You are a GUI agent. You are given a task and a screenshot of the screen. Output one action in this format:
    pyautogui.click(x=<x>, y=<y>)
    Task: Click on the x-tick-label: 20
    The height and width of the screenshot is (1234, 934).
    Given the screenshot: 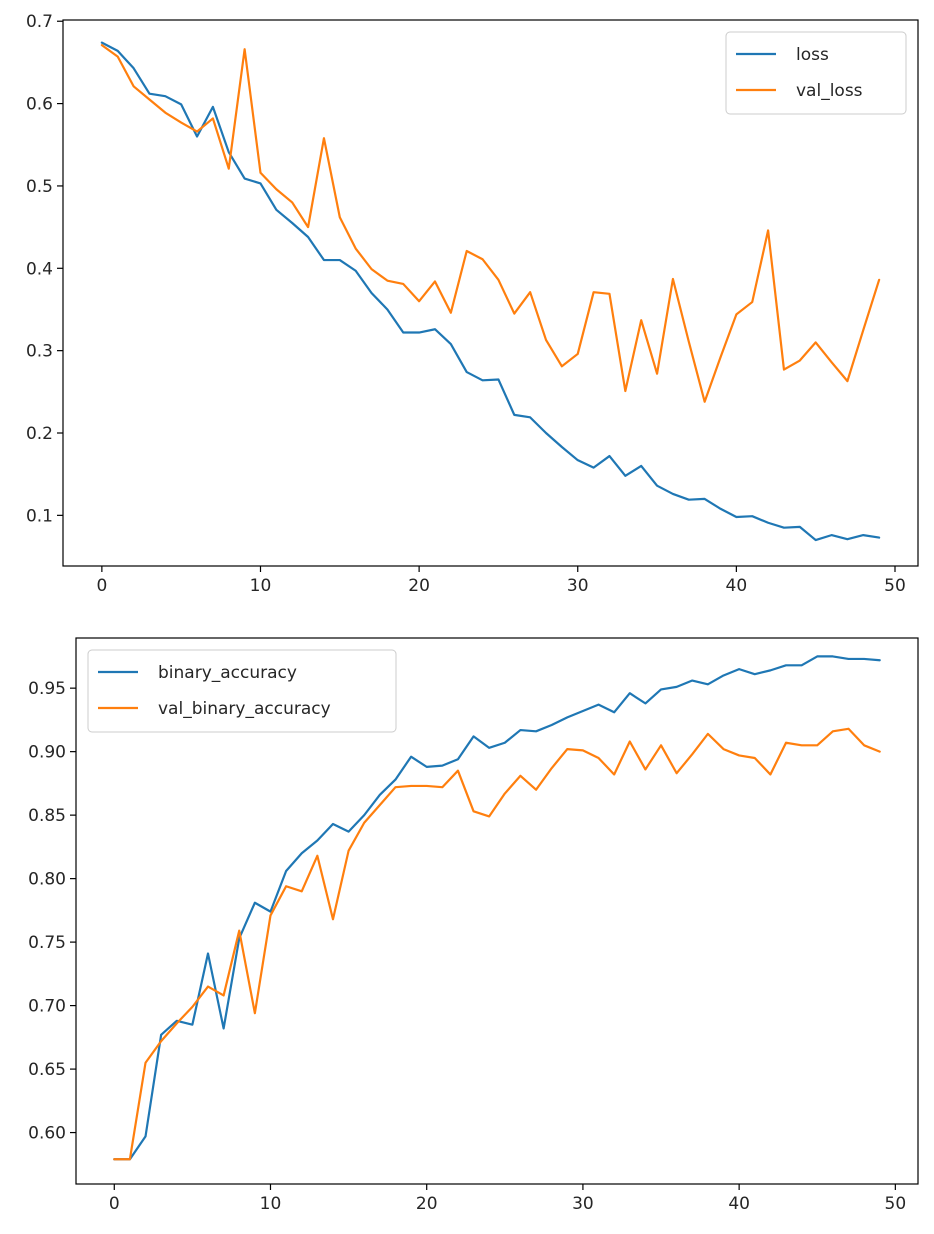 What is the action you would take?
    pyautogui.click(x=427, y=1204)
    